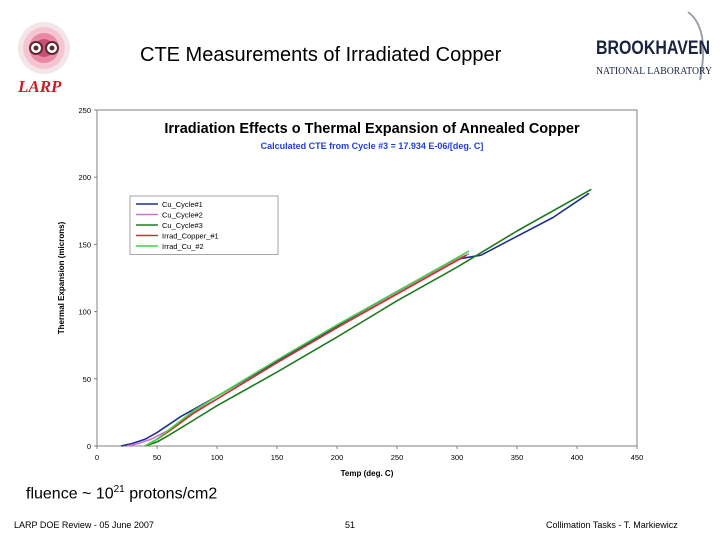 The height and width of the screenshot is (540, 720). What do you see at coordinates (337, 457) in the screenshot?
I see `x-tick-label: 200` at bounding box center [337, 457].